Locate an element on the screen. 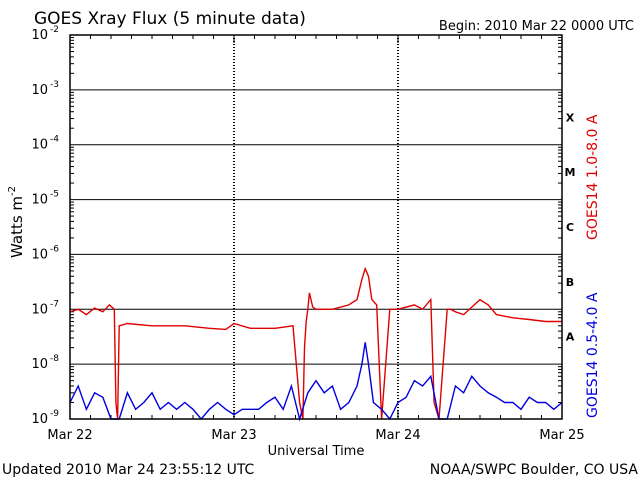 The width and height of the screenshot is (640, 480). begin-label: Begin: 2010 Mar 22 0000 UTC is located at coordinates (536, 26).